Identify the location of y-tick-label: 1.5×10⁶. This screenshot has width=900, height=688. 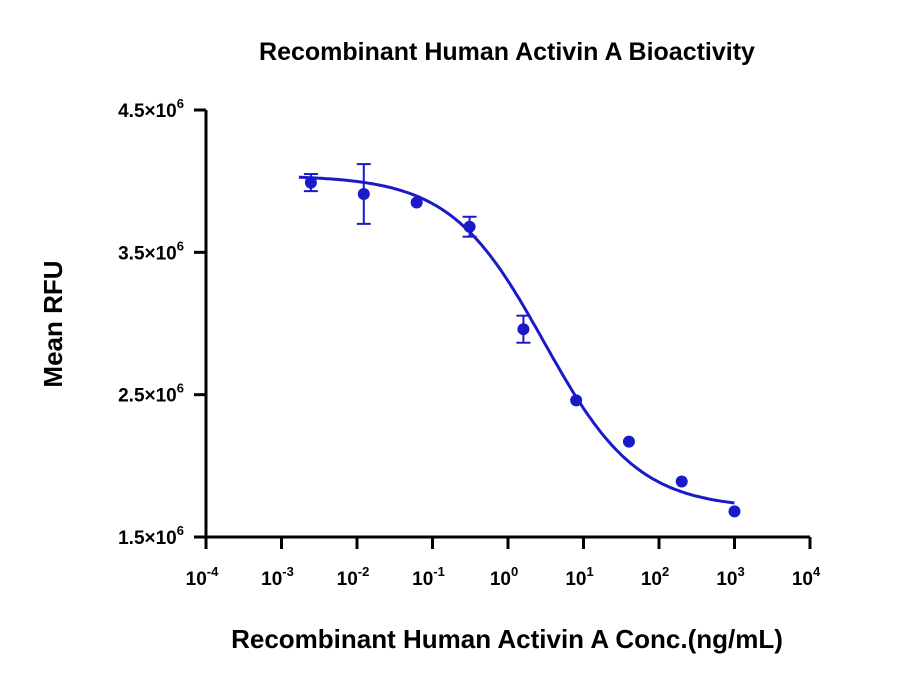
(151, 536).